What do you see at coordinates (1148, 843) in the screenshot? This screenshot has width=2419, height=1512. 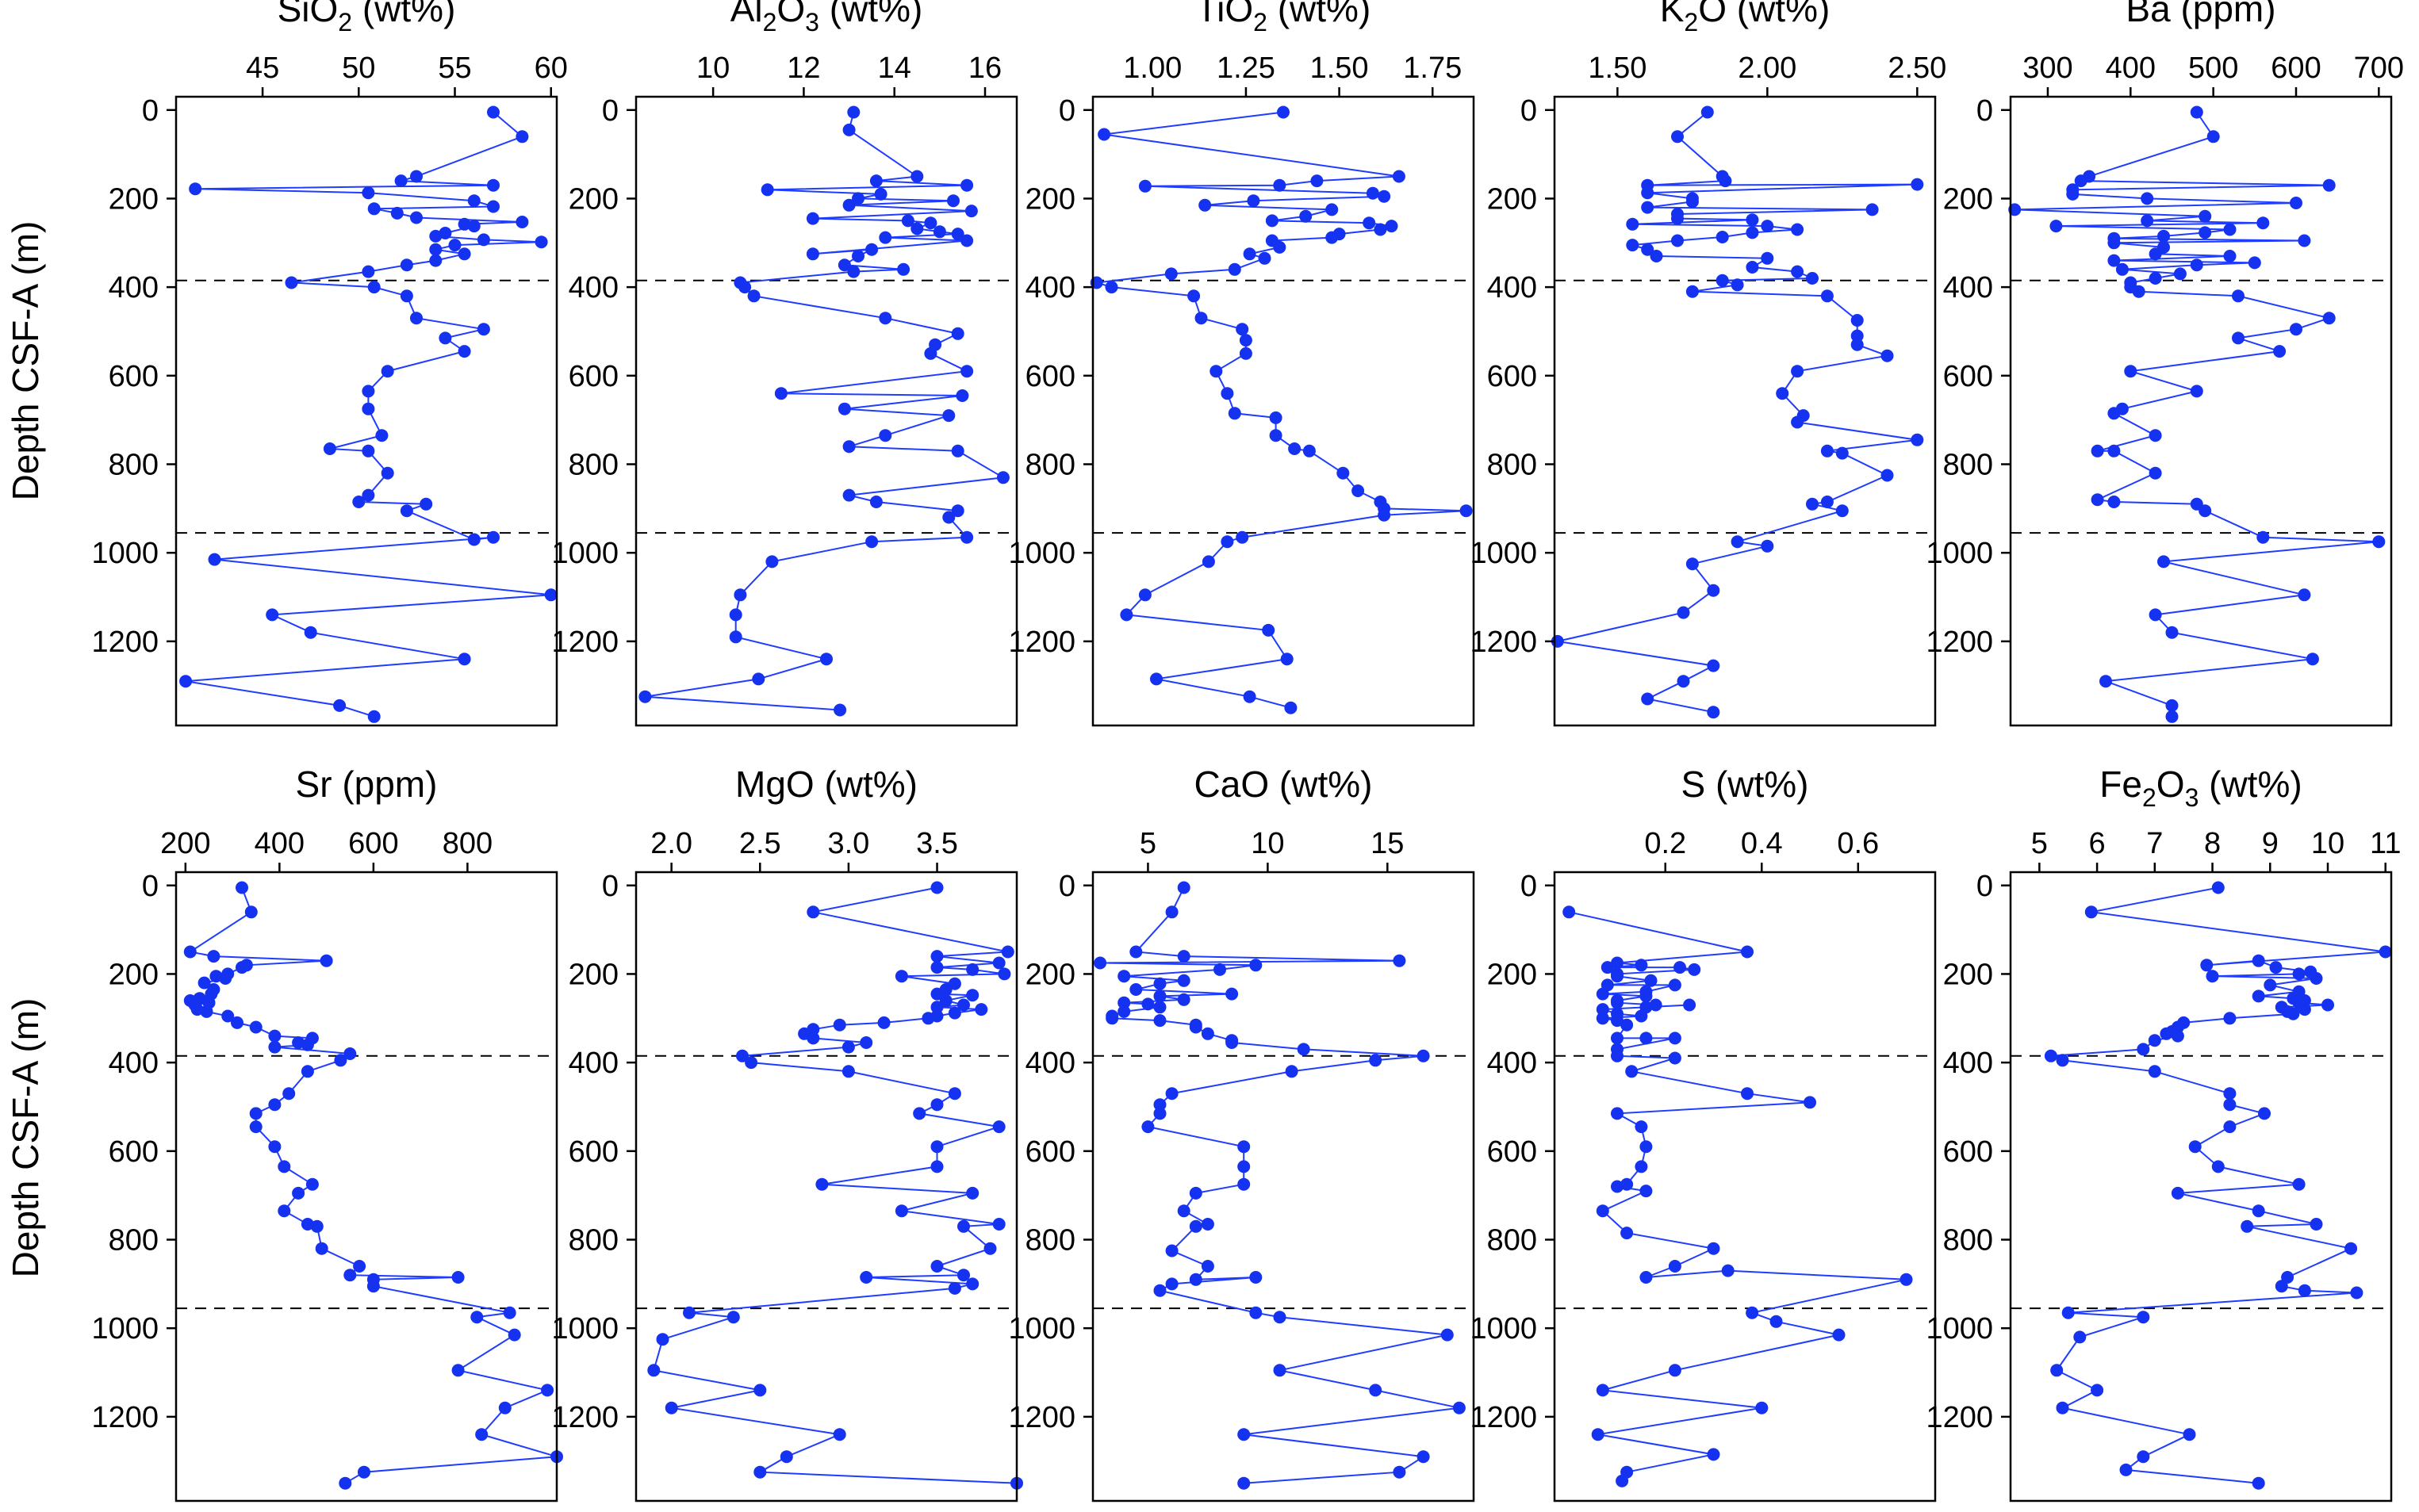 I see `x-tick-label: 5` at bounding box center [1148, 843].